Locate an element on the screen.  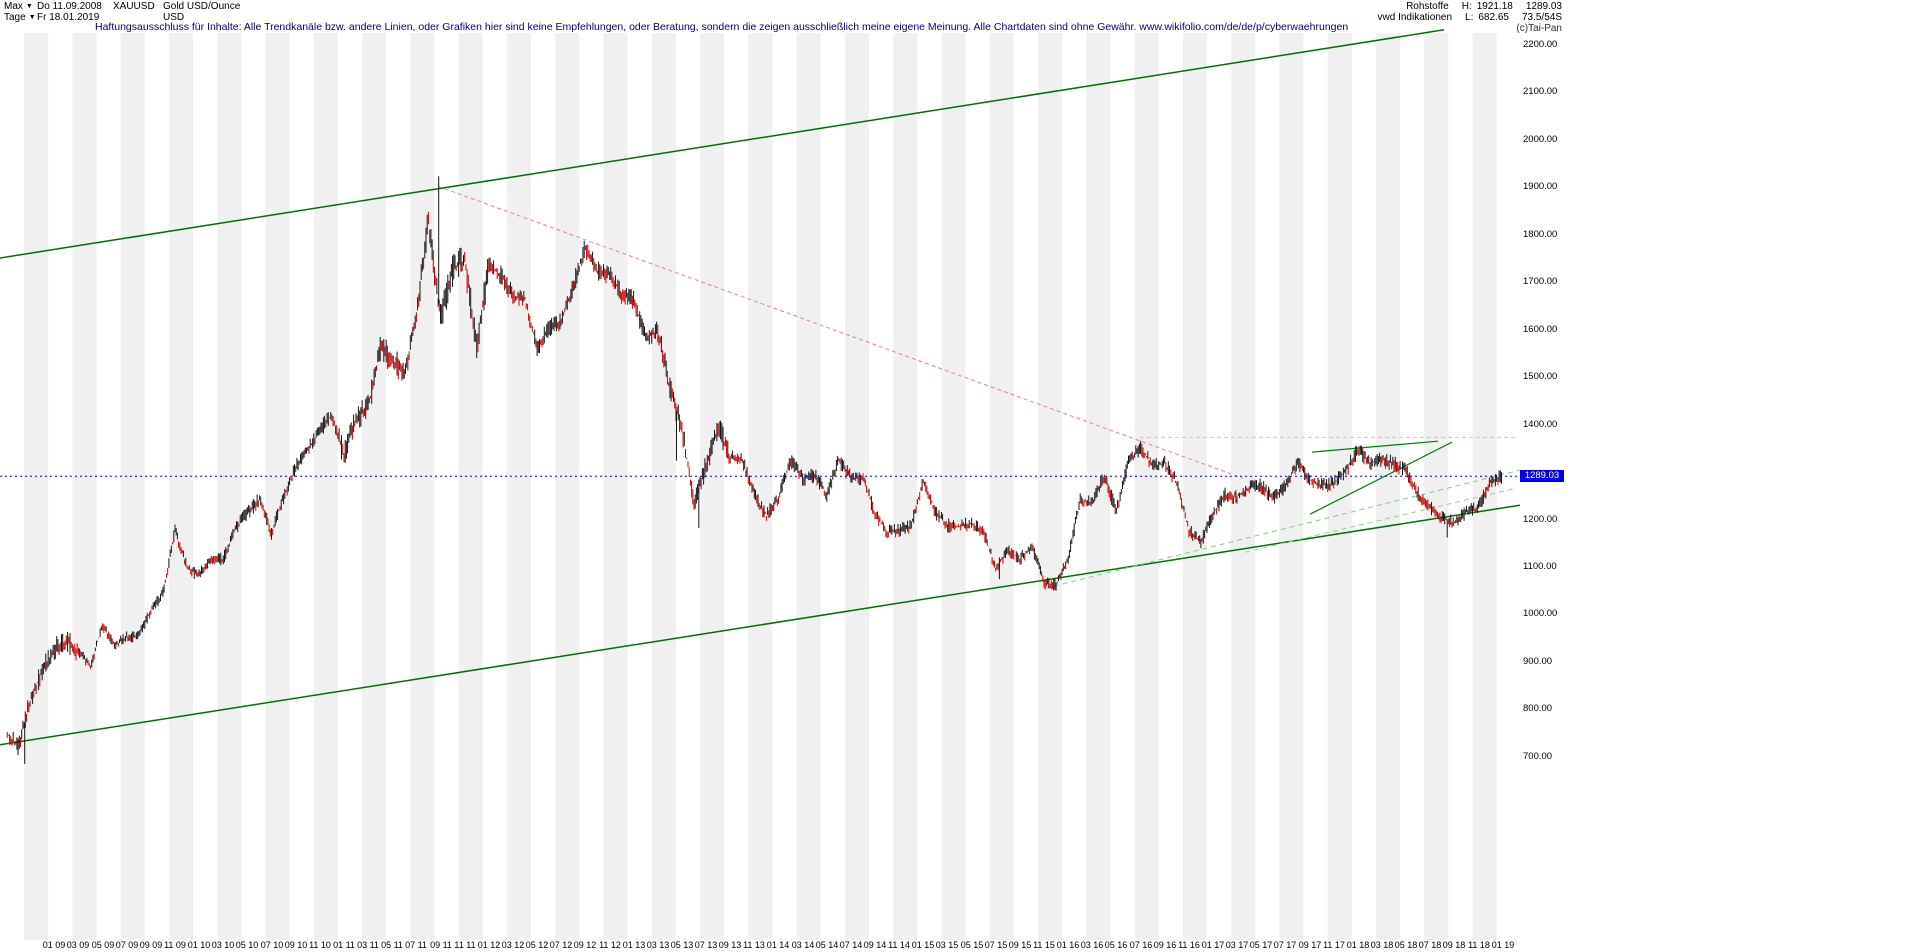
x-axis-label: 11 09 is located at coordinates (175, 945).